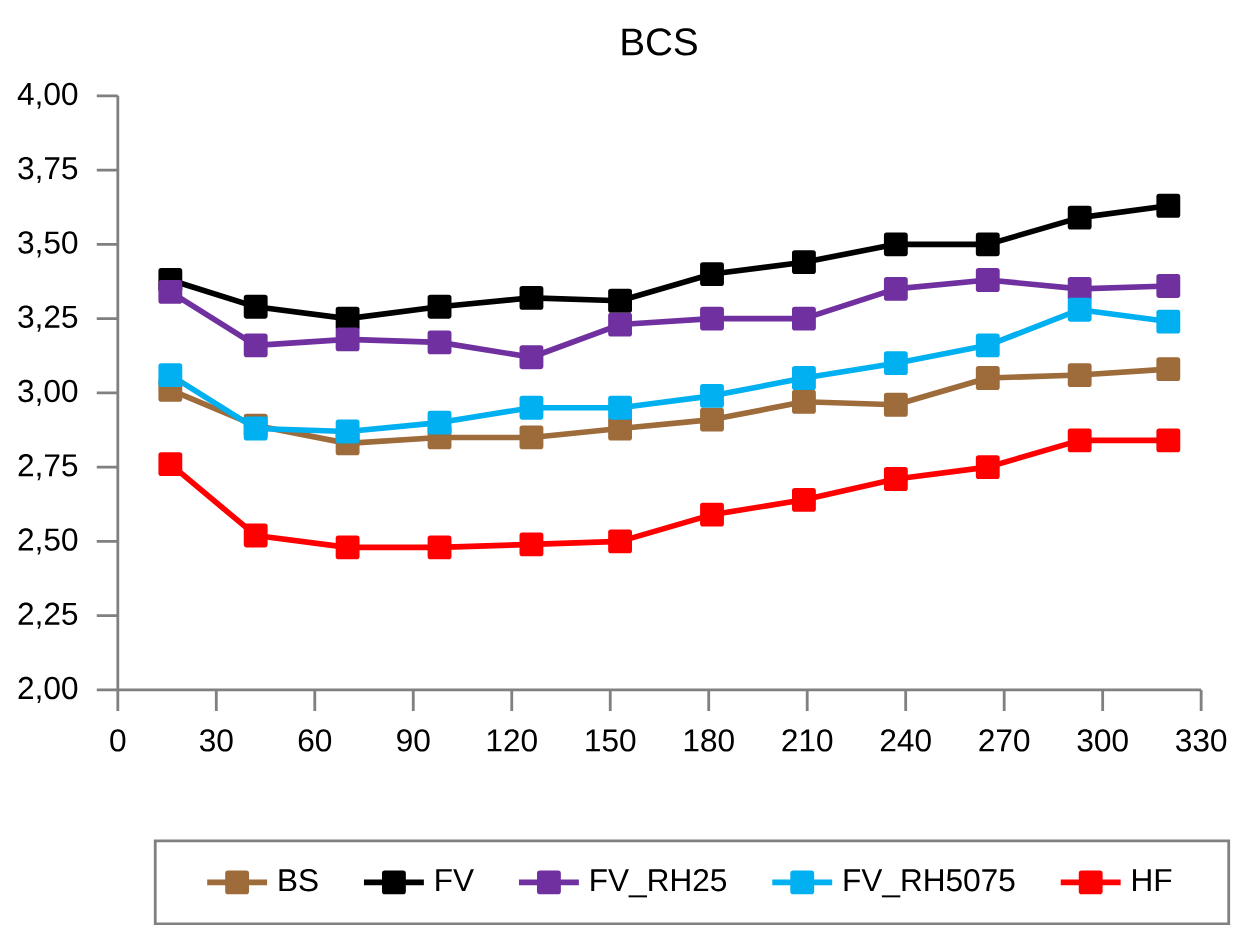 The height and width of the screenshot is (925, 1238). I want to click on x-tick-label: 90, so click(413, 740).